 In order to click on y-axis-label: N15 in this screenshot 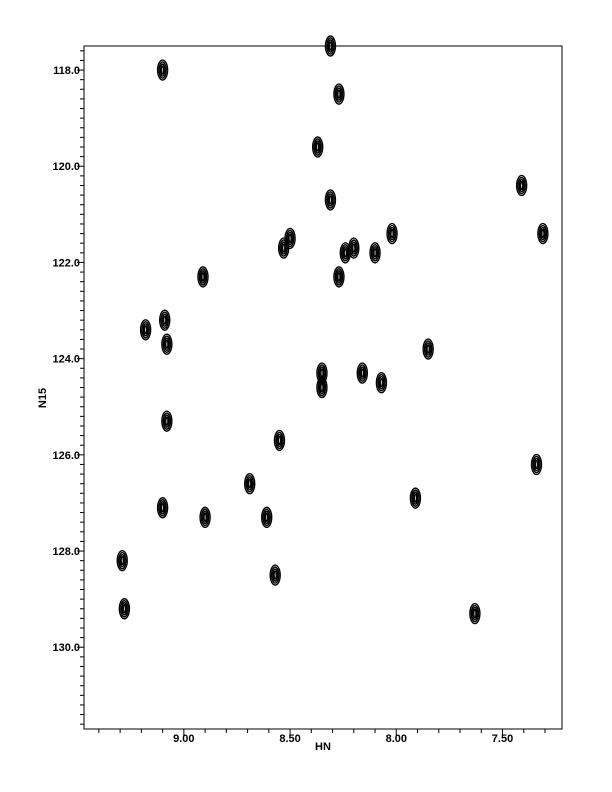, I will do `click(43, 398)`.